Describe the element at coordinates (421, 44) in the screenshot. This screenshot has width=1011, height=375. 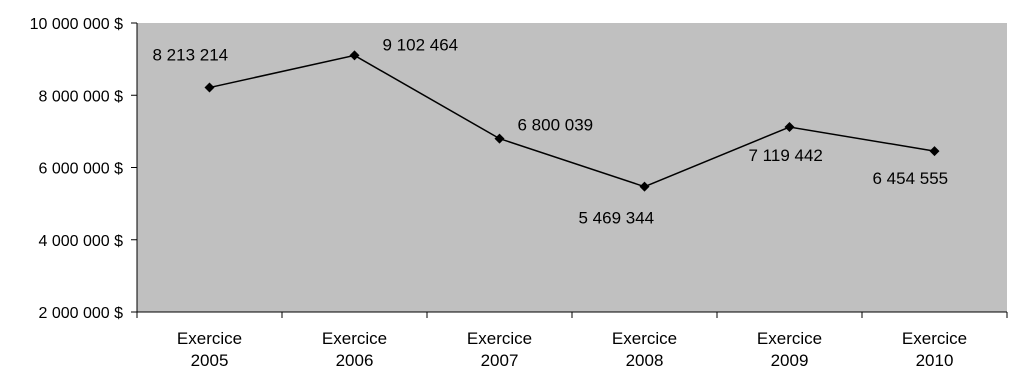
I see `data-label: 9 102 464` at that location.